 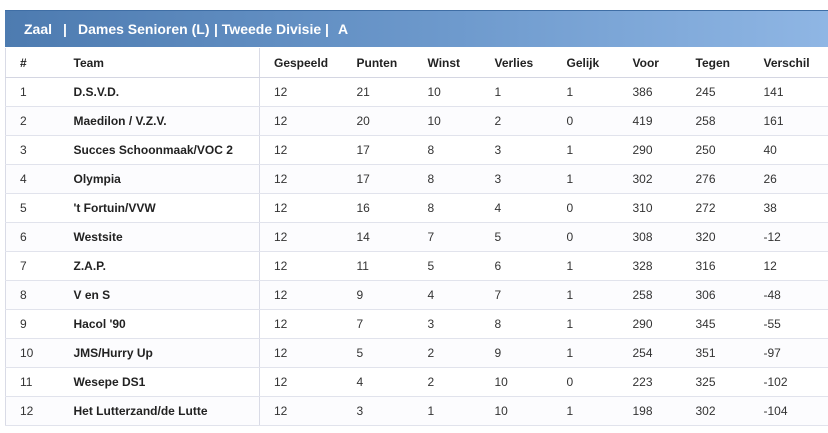 I want to click on cell-losses: 7, so click(x=516, y=295).